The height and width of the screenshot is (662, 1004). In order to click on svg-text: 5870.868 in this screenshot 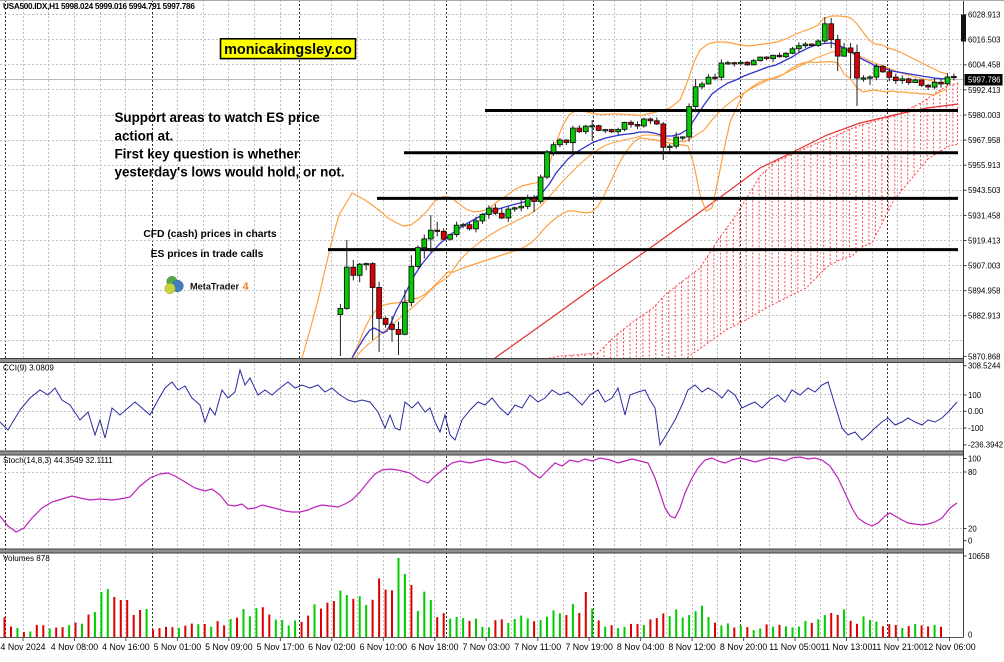, I will do `click(984, 356)`.